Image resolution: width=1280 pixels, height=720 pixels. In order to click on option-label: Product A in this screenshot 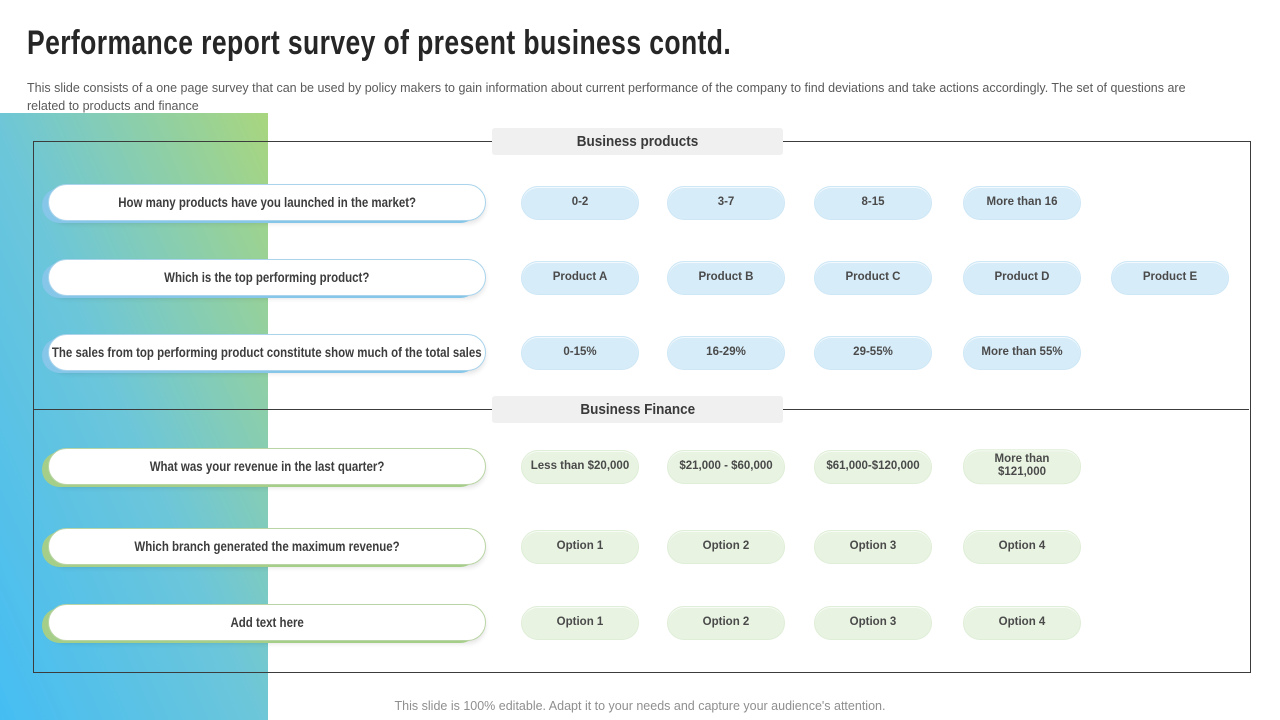, I will do `click(580, 276)`.